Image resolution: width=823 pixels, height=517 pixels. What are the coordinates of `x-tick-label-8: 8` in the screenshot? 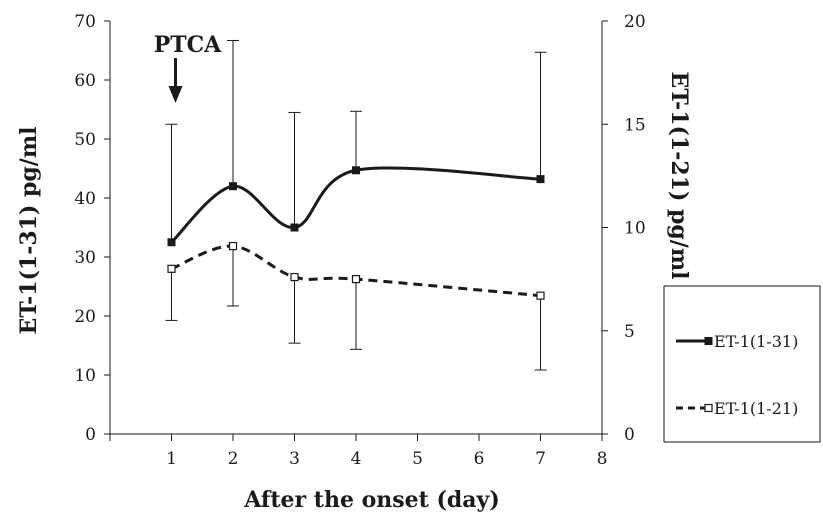 It's located at (602, 459).